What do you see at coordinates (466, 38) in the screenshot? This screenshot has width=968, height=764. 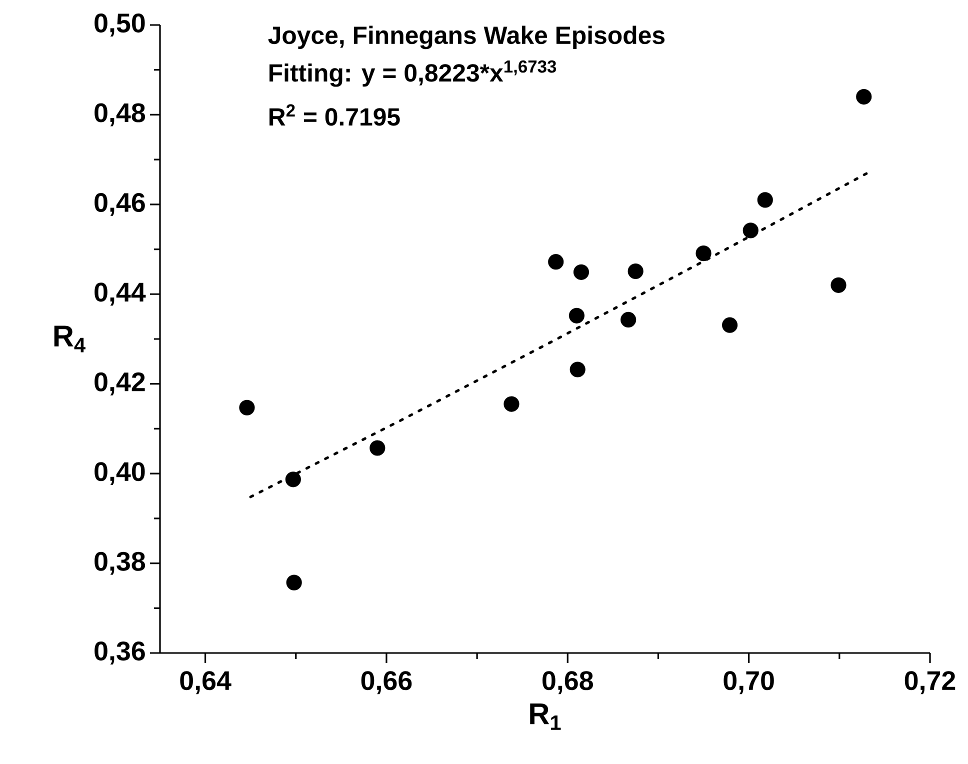 I see `chart-title: Joyce, Finnegans Wake Episodes` at bounding box center [466, 38].